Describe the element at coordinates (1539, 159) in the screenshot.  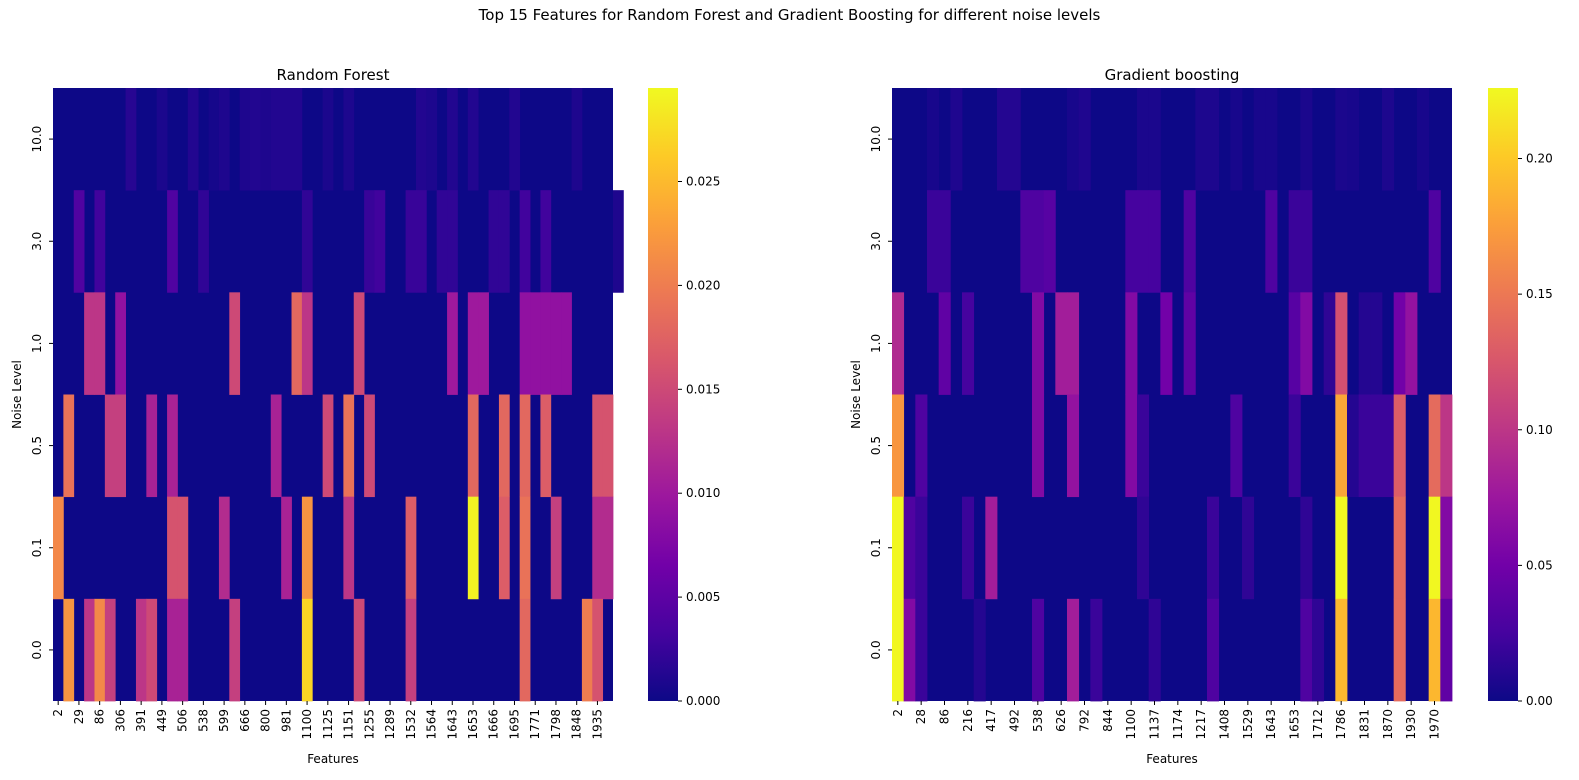
I see `panel2-colorbar-tick-label: 0.20` at that location.